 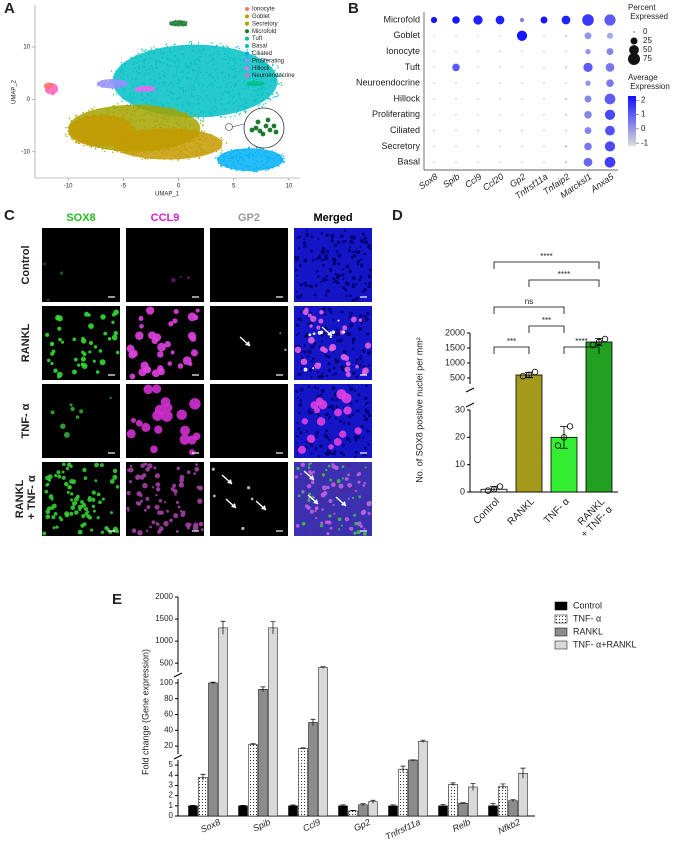 What do you see at coordinates (453, 800) in the screenshot?
I see `bar` at bounding box center [453, 800].